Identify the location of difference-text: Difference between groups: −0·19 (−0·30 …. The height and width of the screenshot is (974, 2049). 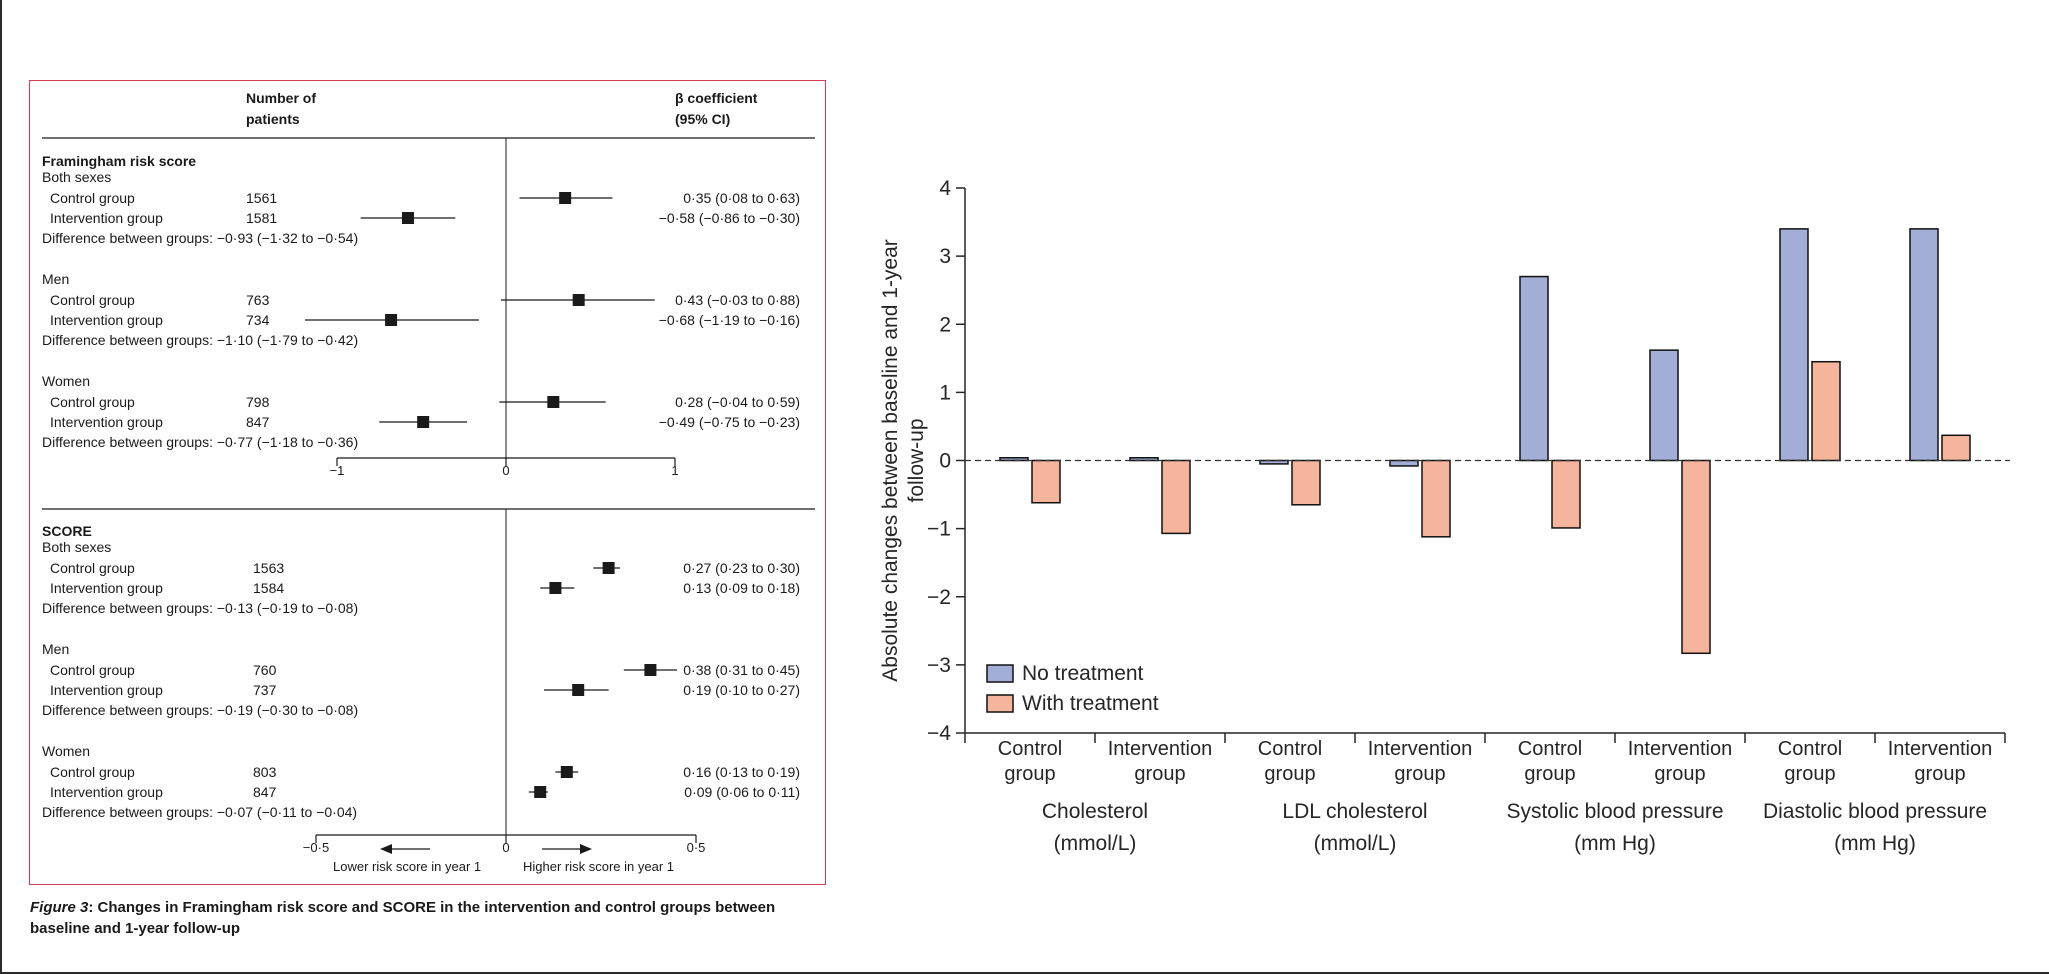
(200, 710).